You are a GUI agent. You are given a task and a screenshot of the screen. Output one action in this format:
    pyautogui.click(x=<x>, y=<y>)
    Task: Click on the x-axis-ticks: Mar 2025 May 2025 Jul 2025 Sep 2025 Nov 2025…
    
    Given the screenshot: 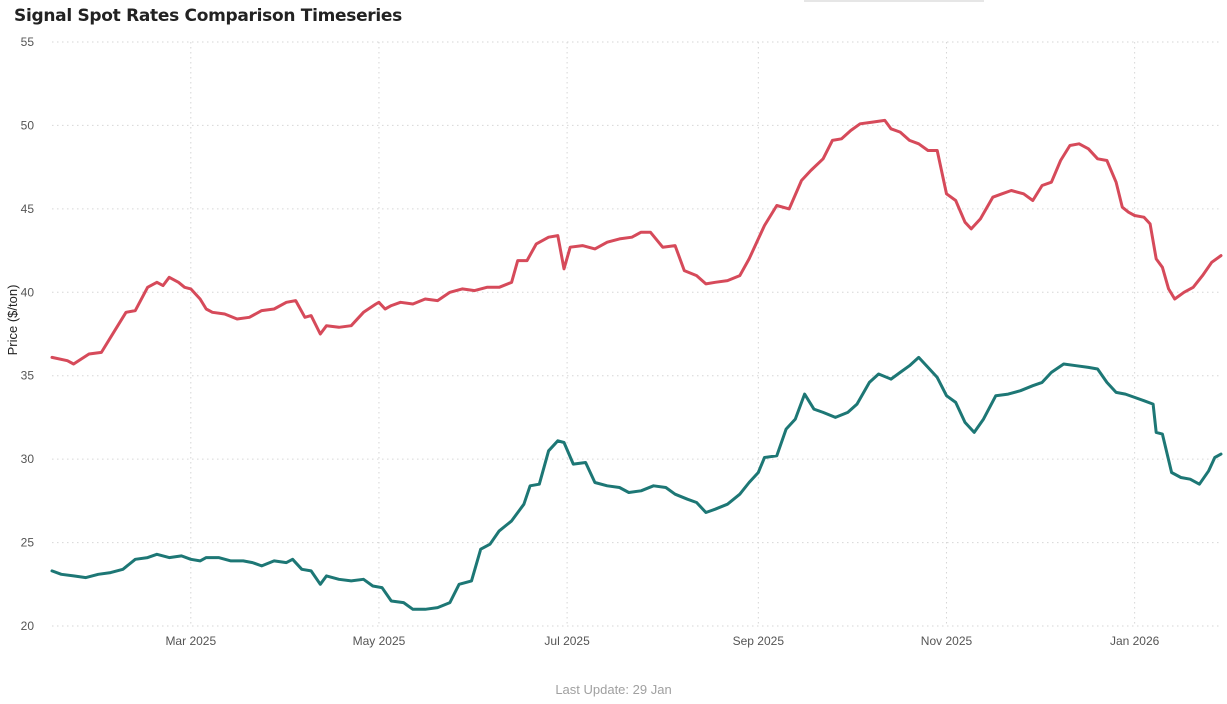 What is the action you would take?
    pyautogui.click(x=662, y=641)
    